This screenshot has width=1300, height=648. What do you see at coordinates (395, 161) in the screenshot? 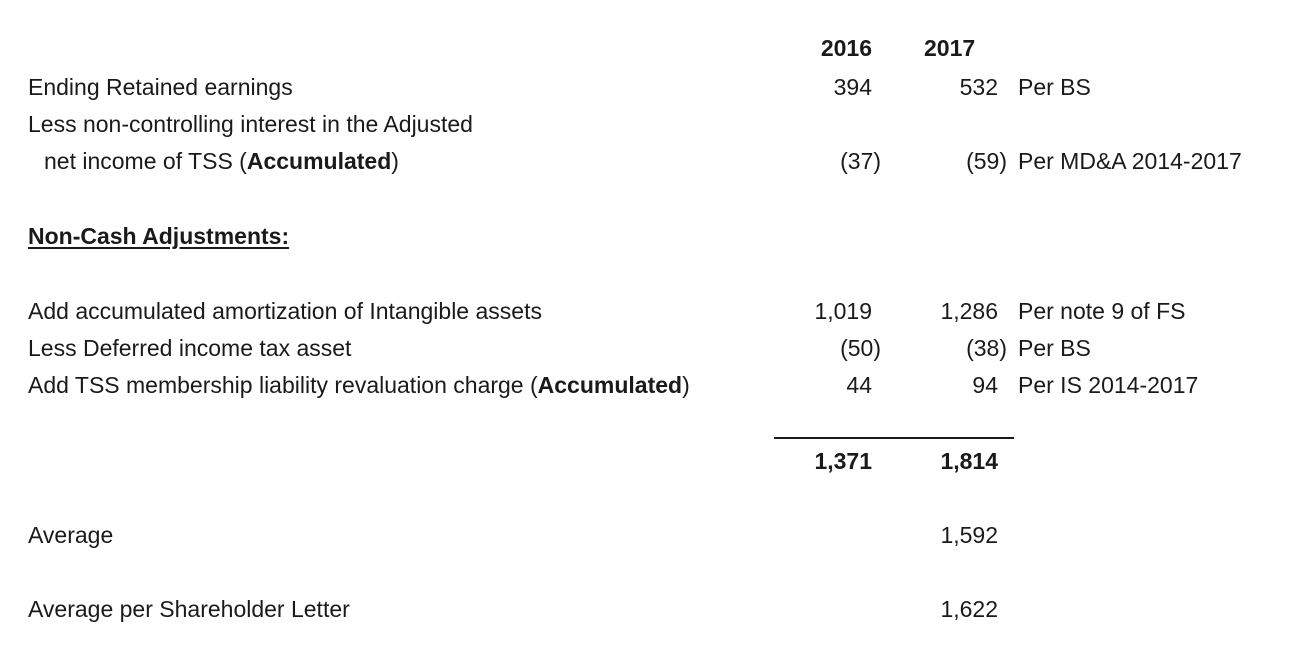
I see `nci-label-post: )` at bounding box center [395, 161].